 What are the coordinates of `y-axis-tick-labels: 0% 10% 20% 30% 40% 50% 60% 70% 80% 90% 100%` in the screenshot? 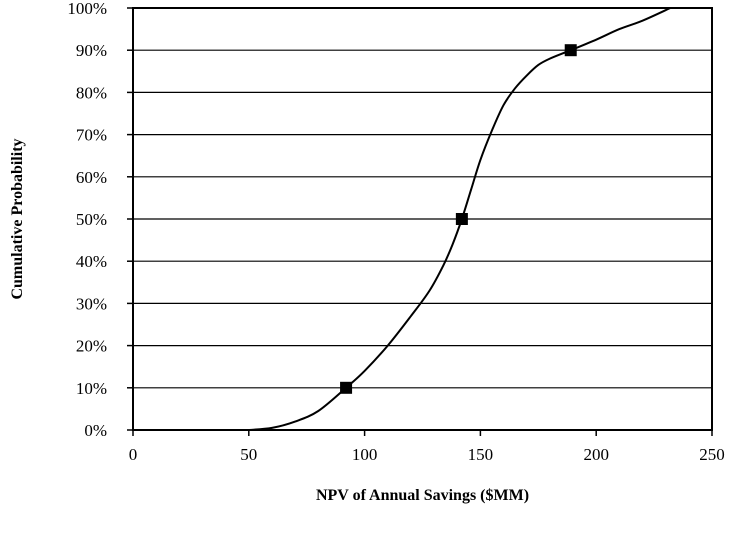 It's located at (87, 220).